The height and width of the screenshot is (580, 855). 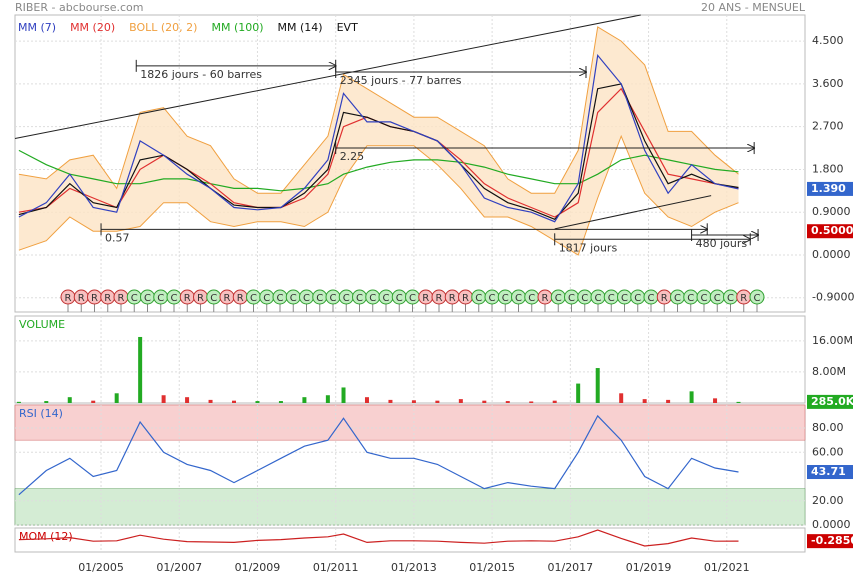 I want to click on x-tick-label: 01/2021, so click(x=727, y=567).